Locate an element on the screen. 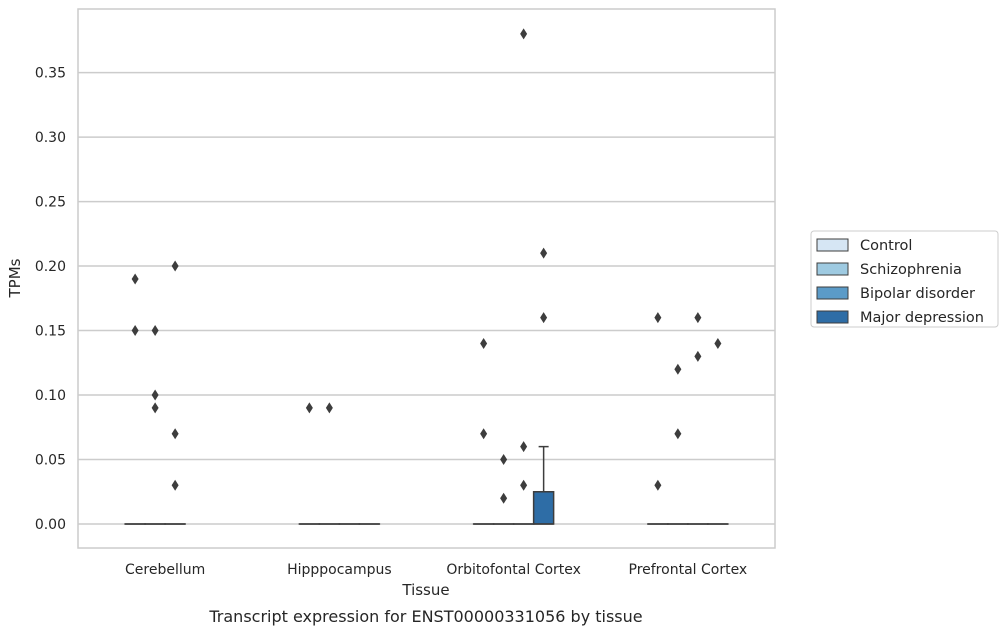 This screenshot has width=1007, height=634. y-tick-label: 0.15 is located at coordinates (50, 332).